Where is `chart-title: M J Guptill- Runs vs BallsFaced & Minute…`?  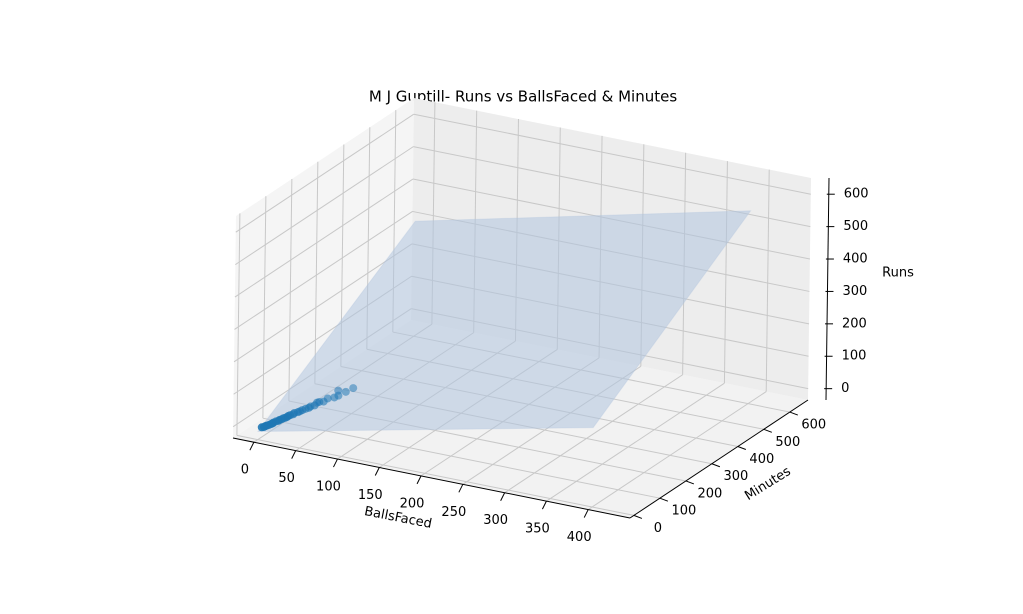 chart-title: M J Guptill- Runs vs BallsFaced & Minute… is located at coordinates (523, 97).